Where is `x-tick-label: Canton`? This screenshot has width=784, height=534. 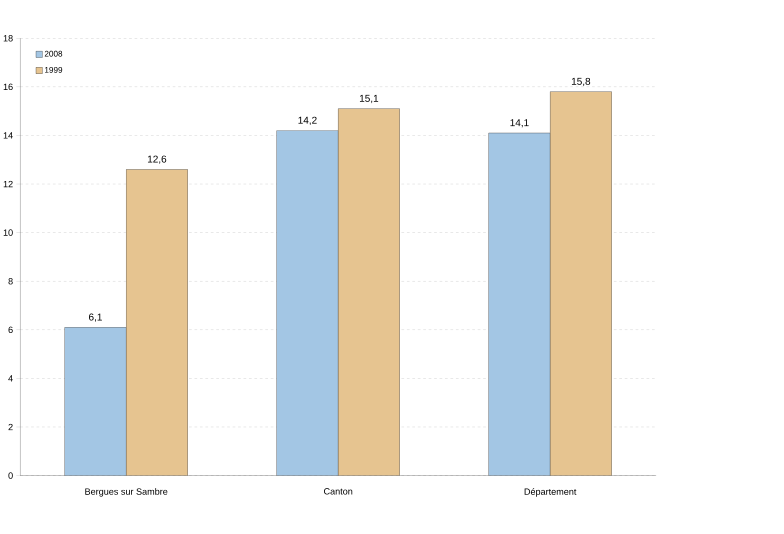
x-tick-label: Canton is located at coordinates (338, 491).